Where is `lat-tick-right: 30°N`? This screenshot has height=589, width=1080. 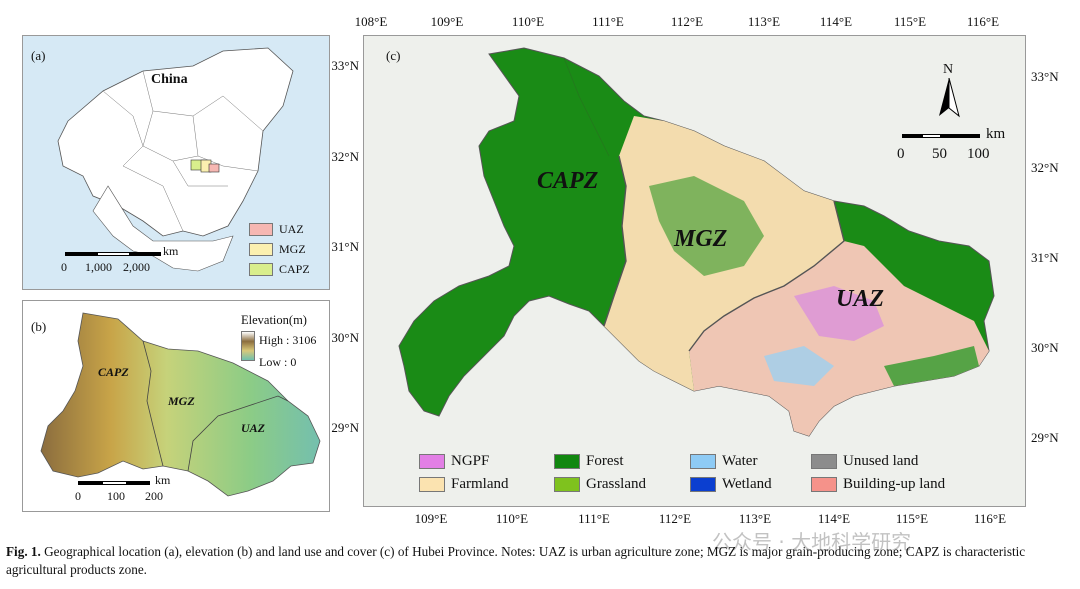 lat-tick-right: 30°N is located at coordinates (1045, 347).